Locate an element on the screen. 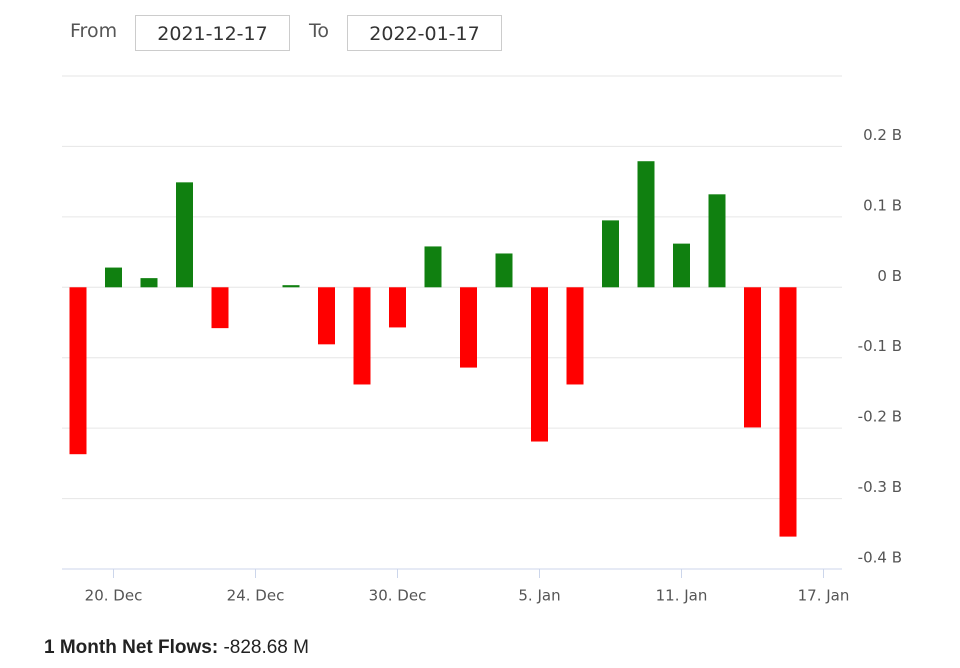 Image resolution: width=960 pixels, height=668 pixels. from-date-input: 2021-12-17 is located at coordinates (212, 33).